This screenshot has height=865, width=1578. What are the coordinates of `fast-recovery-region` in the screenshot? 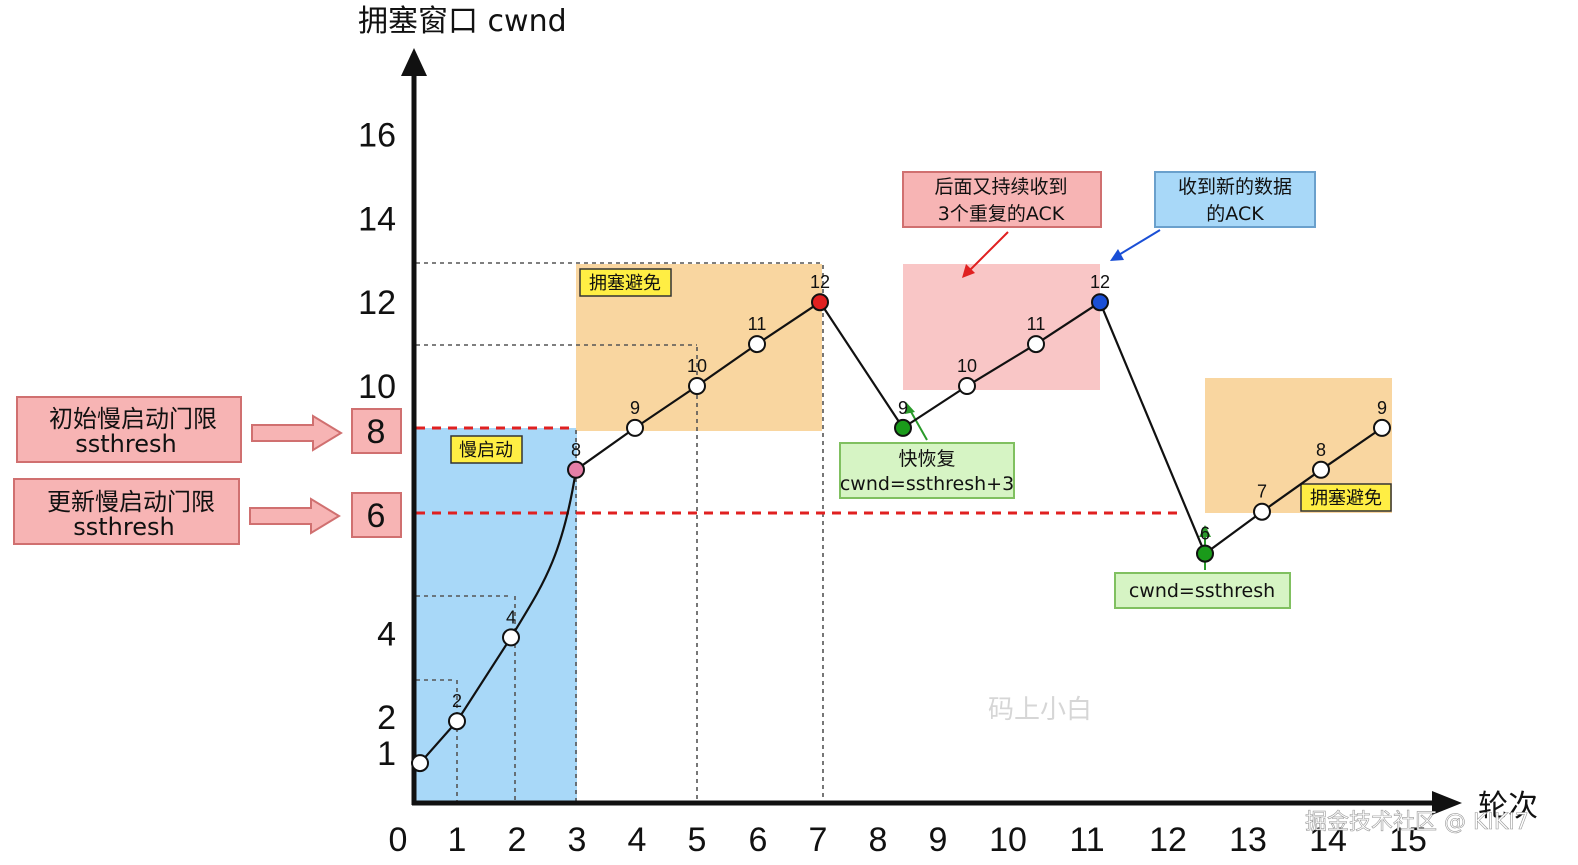 It's located at (1001, 327).